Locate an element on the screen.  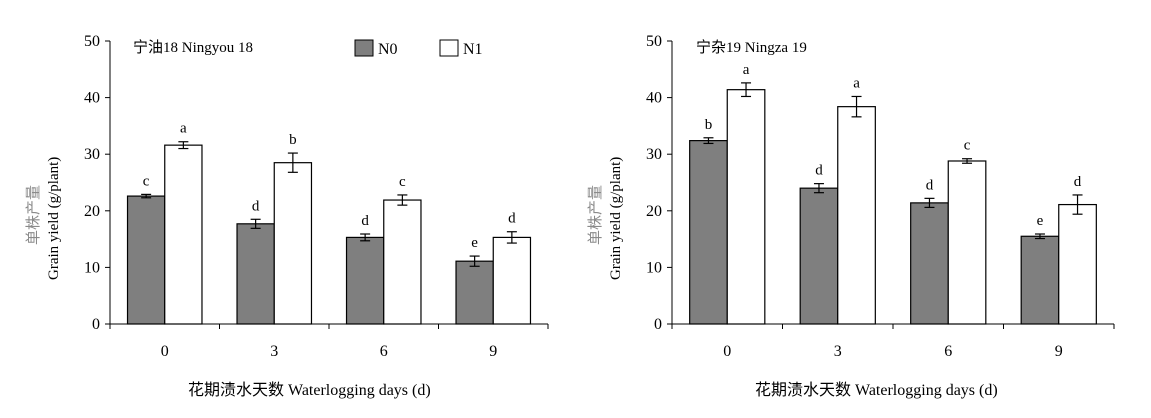
legend-label-n0: N0 is located at coordinates (388, 49).